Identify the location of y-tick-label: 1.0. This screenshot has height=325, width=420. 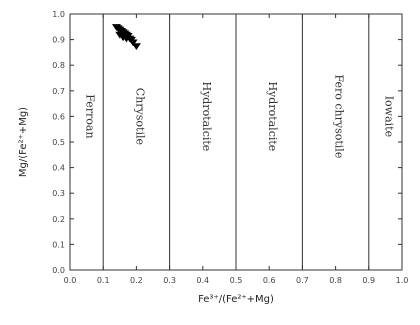
(58, 14).